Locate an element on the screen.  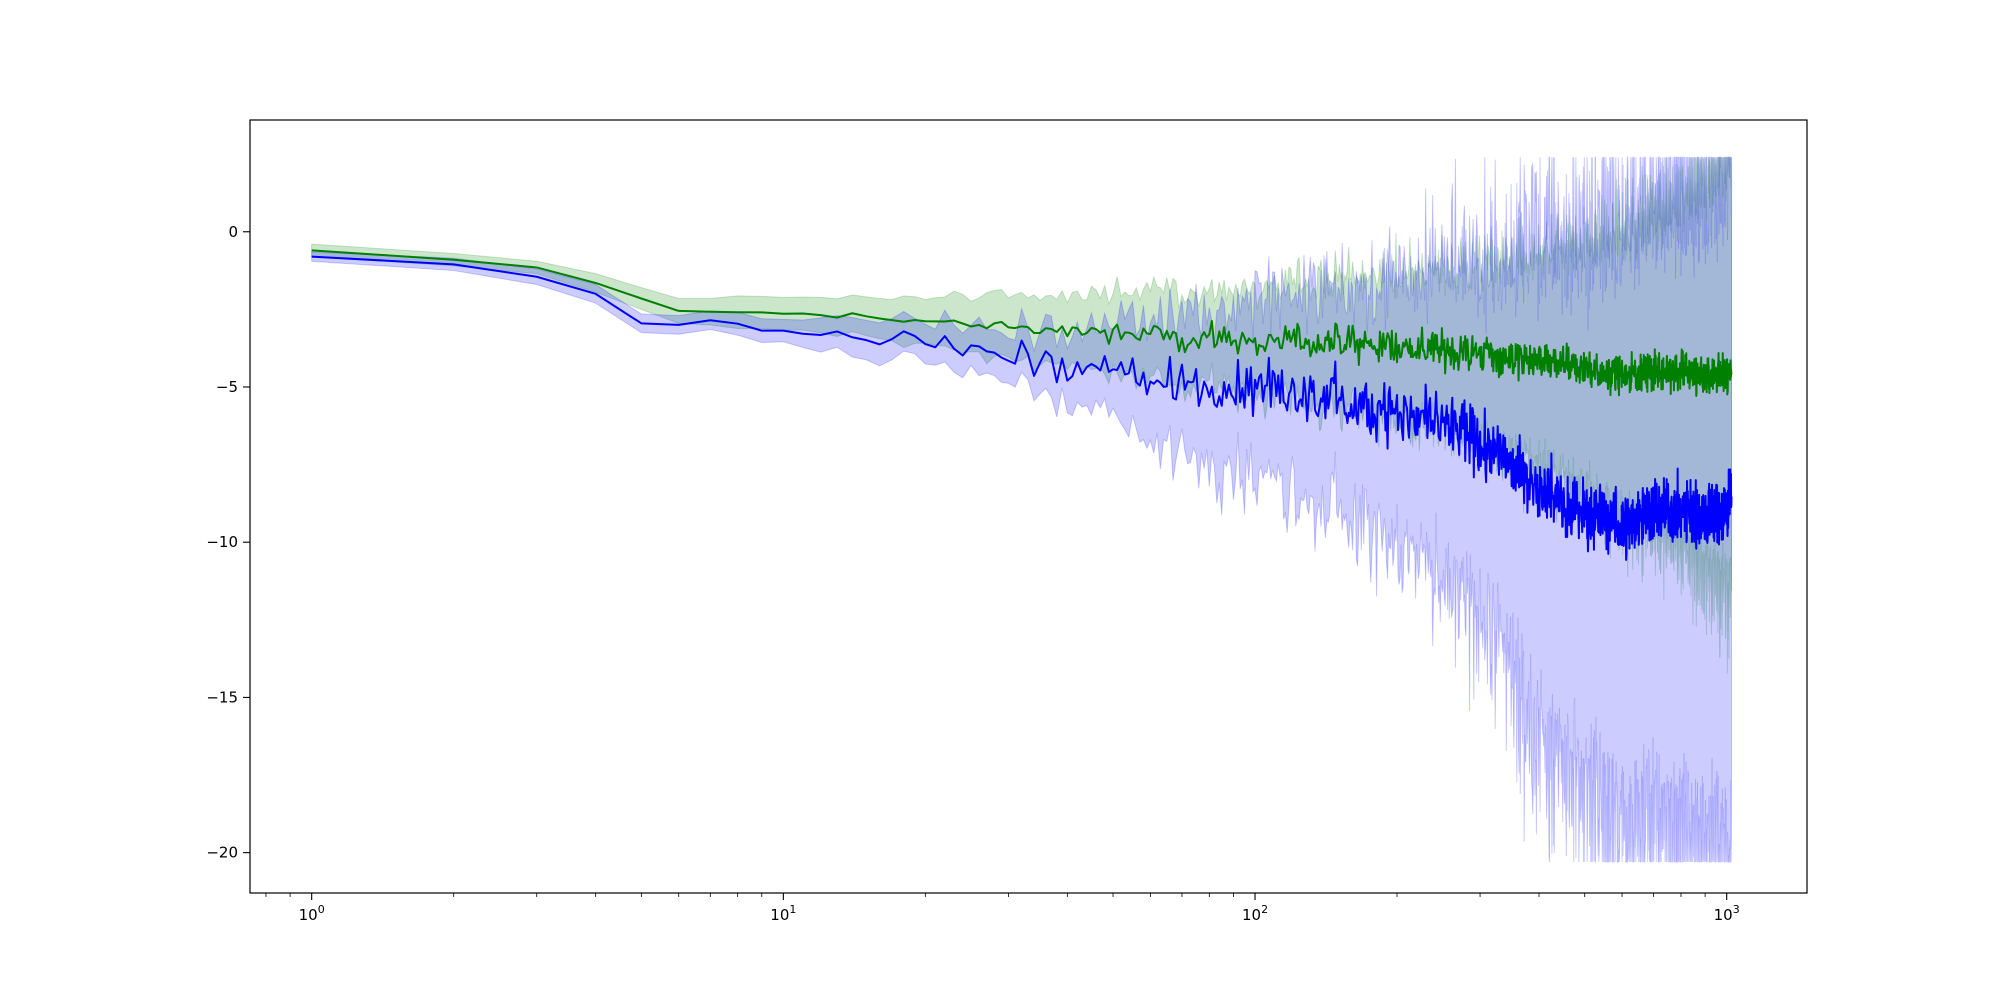
y-tick-label: 0 is located at coordinates (233, 232).